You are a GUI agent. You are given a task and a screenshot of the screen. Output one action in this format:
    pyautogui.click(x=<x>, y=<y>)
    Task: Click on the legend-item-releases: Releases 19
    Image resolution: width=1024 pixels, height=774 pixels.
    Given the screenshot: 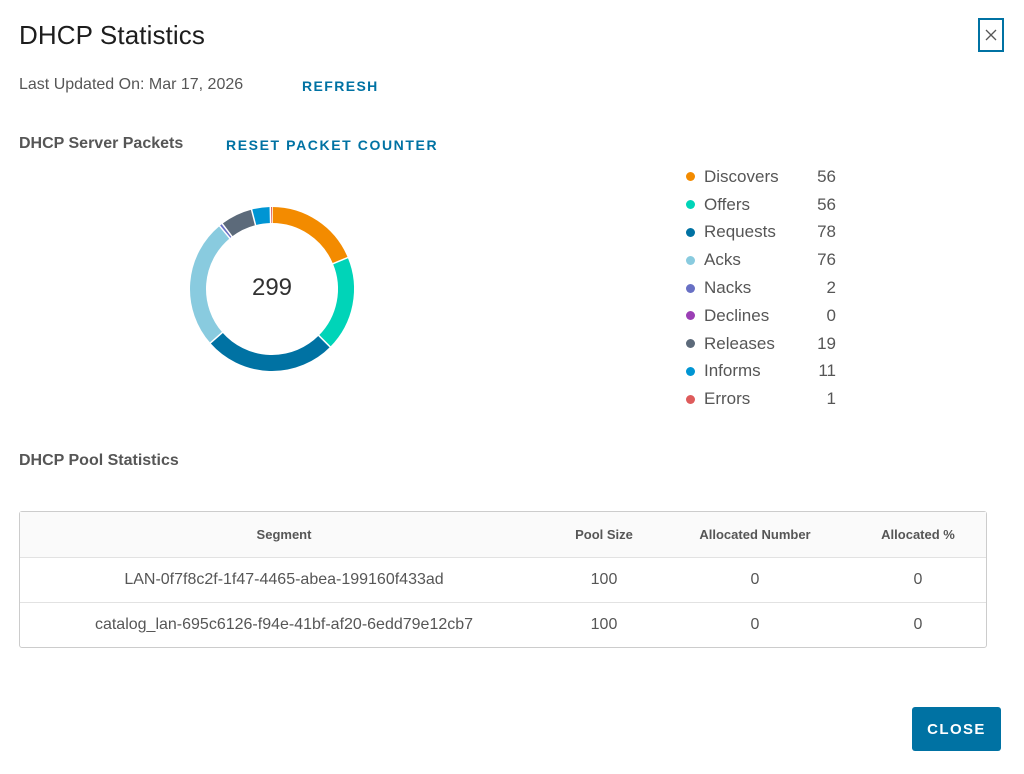 What is the action you would take?
    pyautogui.click(x=761, y=344)
    